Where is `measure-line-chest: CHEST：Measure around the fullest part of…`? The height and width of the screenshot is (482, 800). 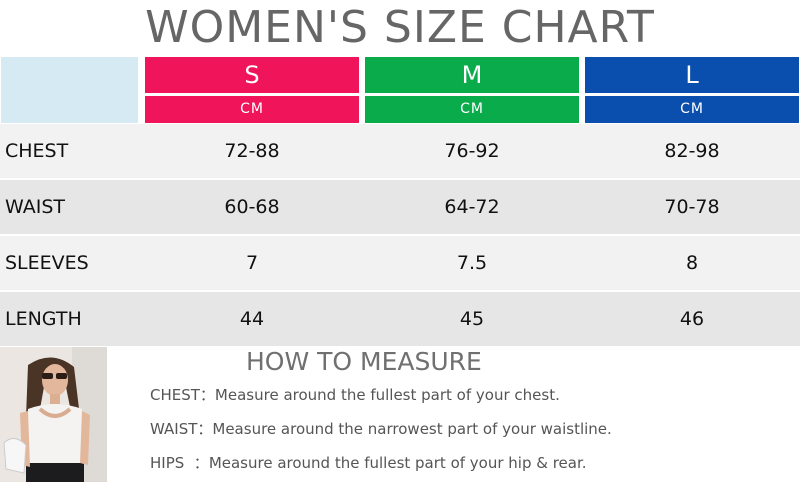 measure-line-chest: CHEST：Measure around the fullest part of… is located at coordinates (355, 395).